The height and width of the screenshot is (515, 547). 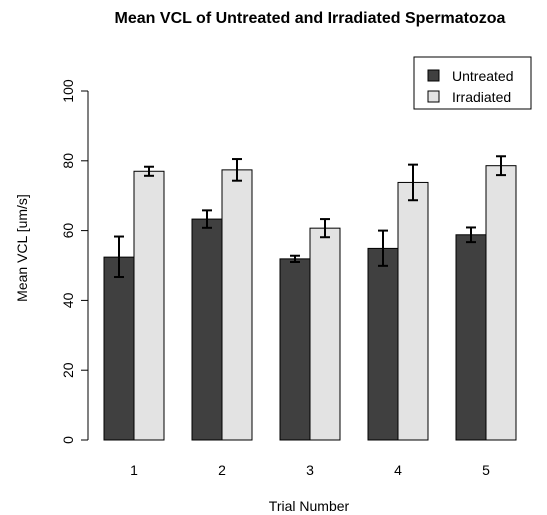 What do you see at coordinates (433, 96) in the screenshot?
I see `legend-swatch-irradiated` at bounding box center [433, 96].